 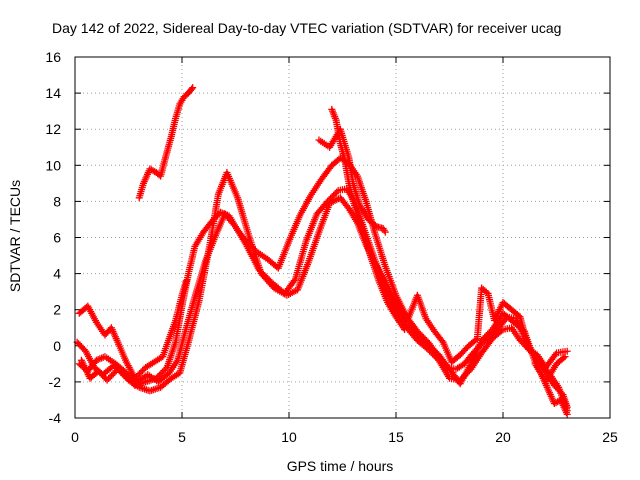 I want to click on y-tick-label: 2, so click(x=57, y=310).